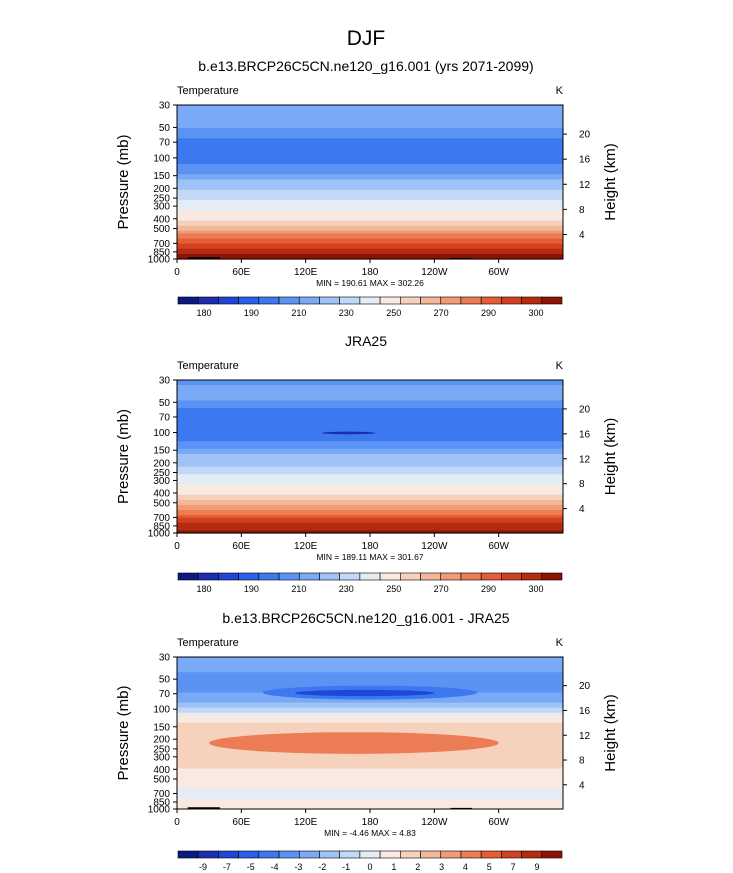  Describe the element at coordinates (161, 518) in the screenshot. I see `y-tick-label: 700` at that location.